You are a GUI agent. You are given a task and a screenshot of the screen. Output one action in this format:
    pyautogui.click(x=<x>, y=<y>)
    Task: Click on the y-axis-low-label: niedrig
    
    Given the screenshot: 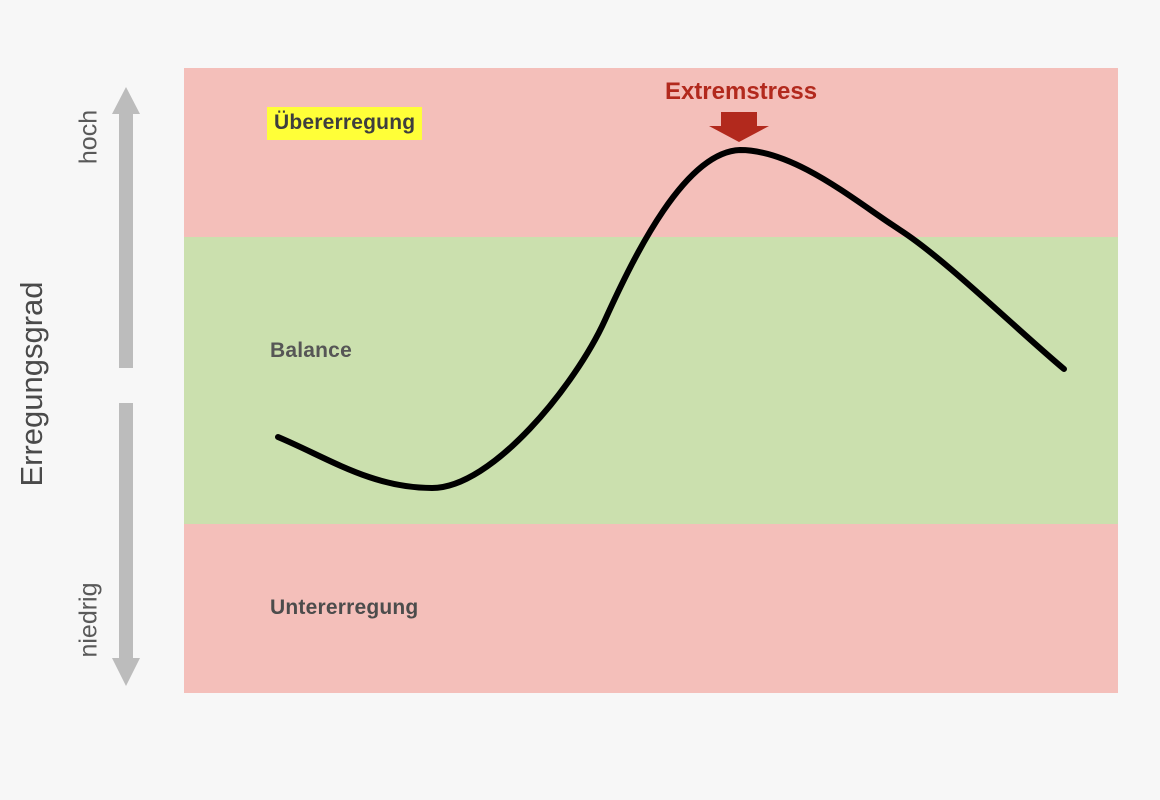 What is the action you would take?
    pyautogui.click(x=88, y=620)
    